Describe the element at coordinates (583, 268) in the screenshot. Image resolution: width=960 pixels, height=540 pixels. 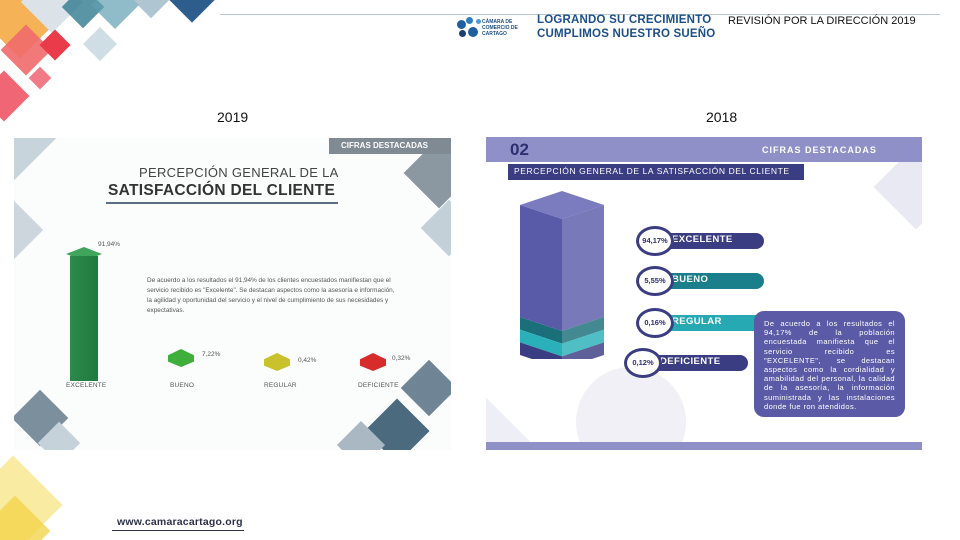
I see `stack-segment-side-excelente` at that location.